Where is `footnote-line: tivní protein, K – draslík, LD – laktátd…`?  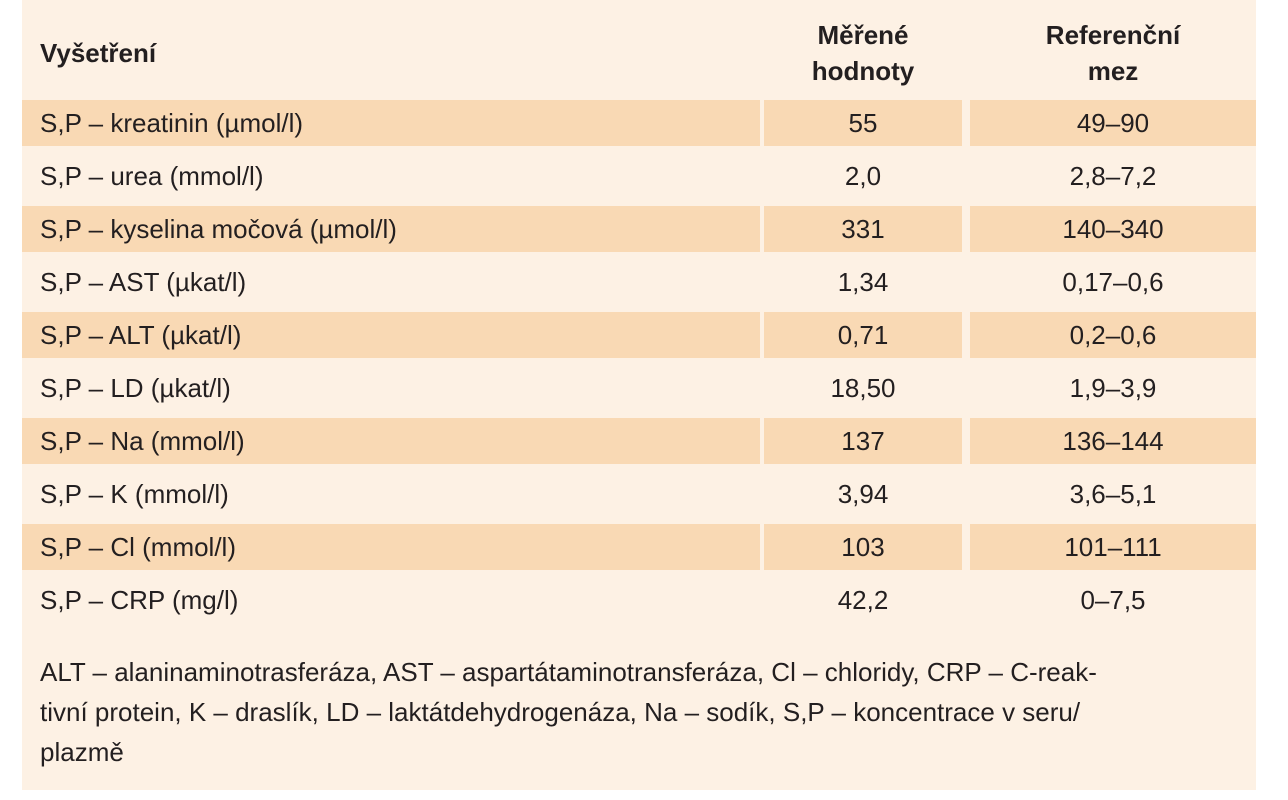
footnote-line: tivní protein, K – draslík, LD – laktátd… is located at coordinates (560, 712).